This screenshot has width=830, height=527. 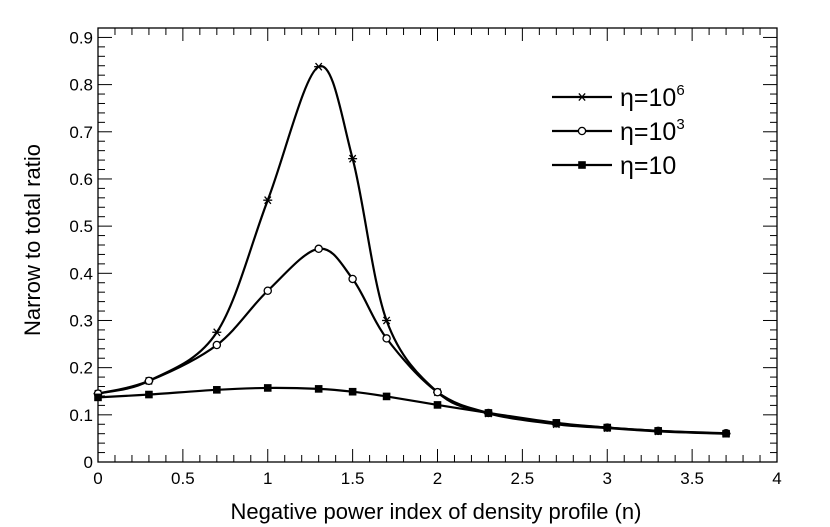 I want to click on legend-marker-square, so click(x=582, y=165).